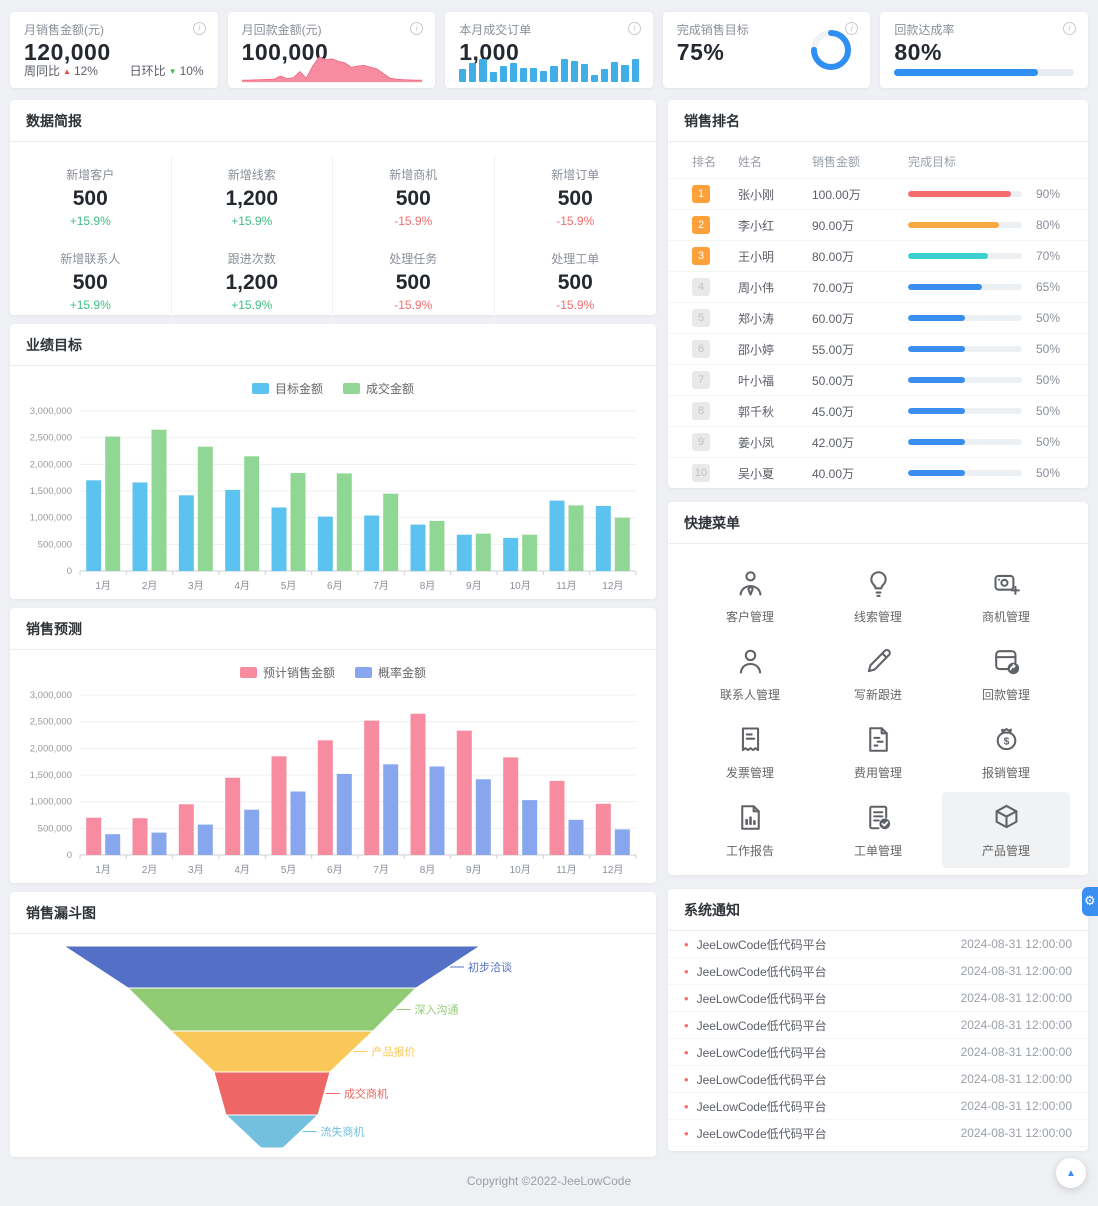 This screenshot has width=1098, height=1206. What do you see at coordinates (196, 586) in the screenshot?
I see `x-tick-label: 3月` at bounding box center [196, 586].